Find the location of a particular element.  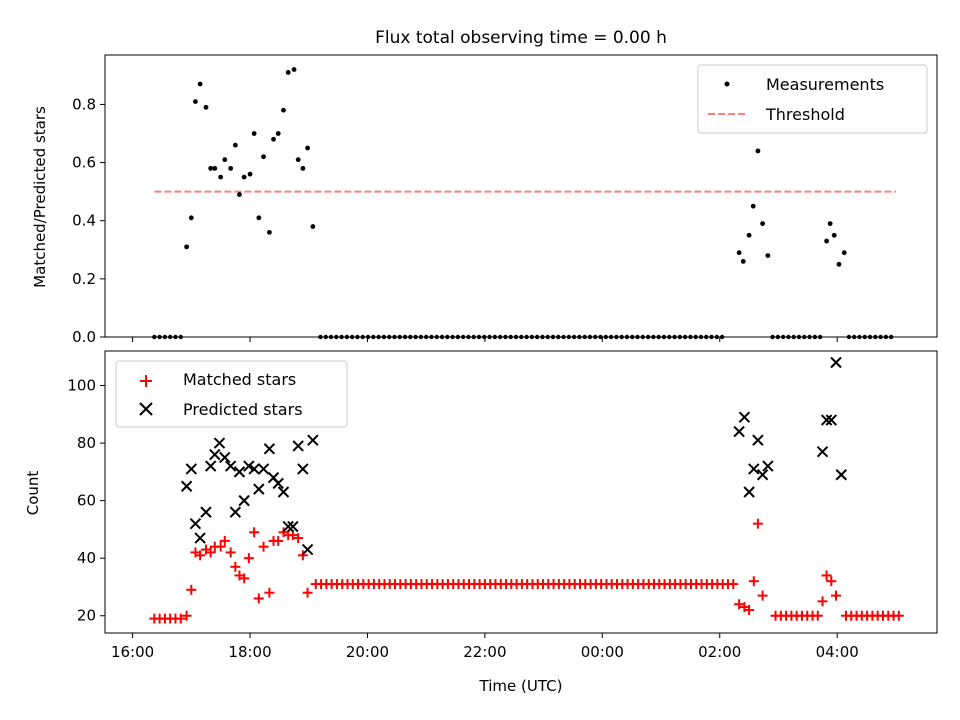

chart-title: Flux total observing time = 0.00 h is located at coordinates (521, 38).